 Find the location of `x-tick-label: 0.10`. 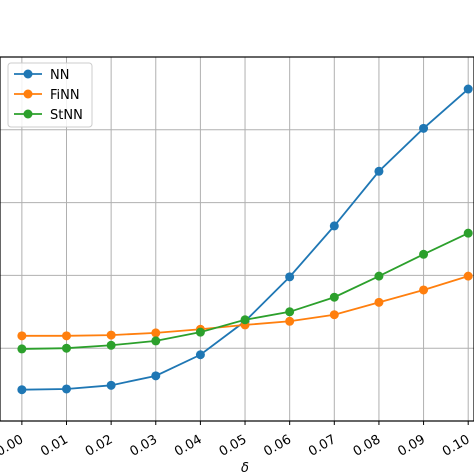

x-tick-label: 0.10 is located at coordinates (456, 445).